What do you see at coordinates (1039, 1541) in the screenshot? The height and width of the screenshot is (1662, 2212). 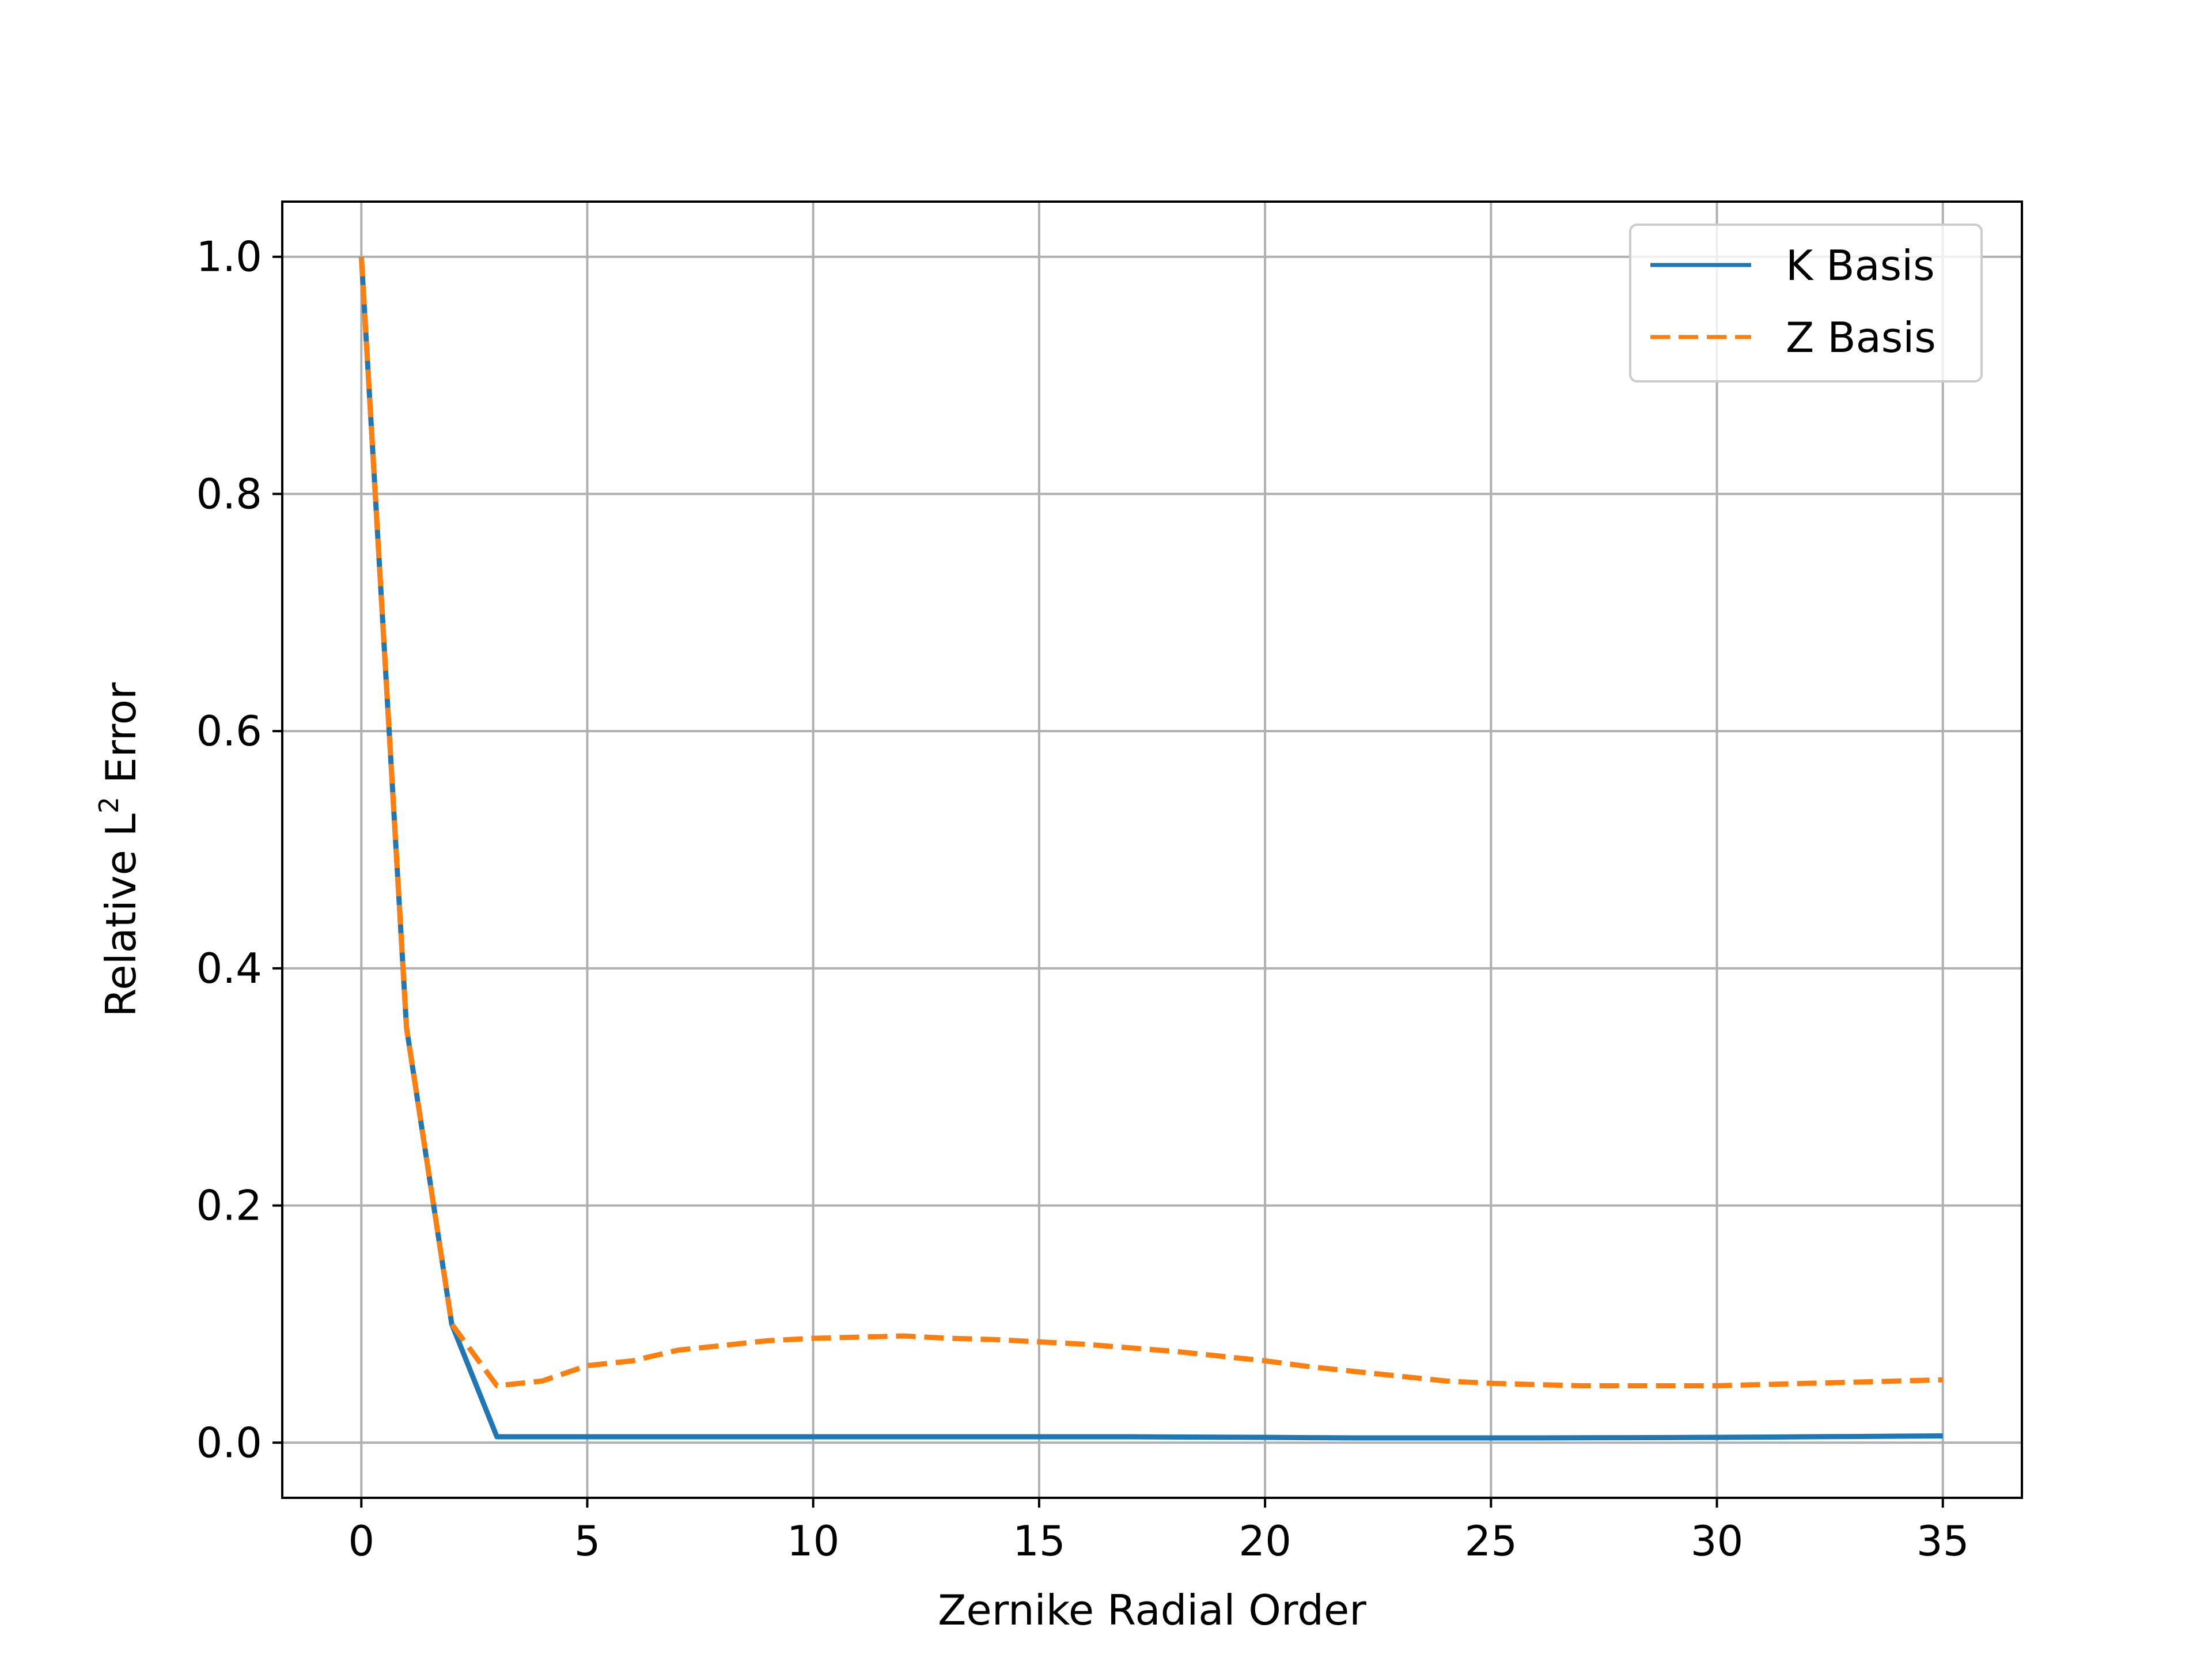 I see `x-tick-label: 15` at bounding box center [1039, 1541].